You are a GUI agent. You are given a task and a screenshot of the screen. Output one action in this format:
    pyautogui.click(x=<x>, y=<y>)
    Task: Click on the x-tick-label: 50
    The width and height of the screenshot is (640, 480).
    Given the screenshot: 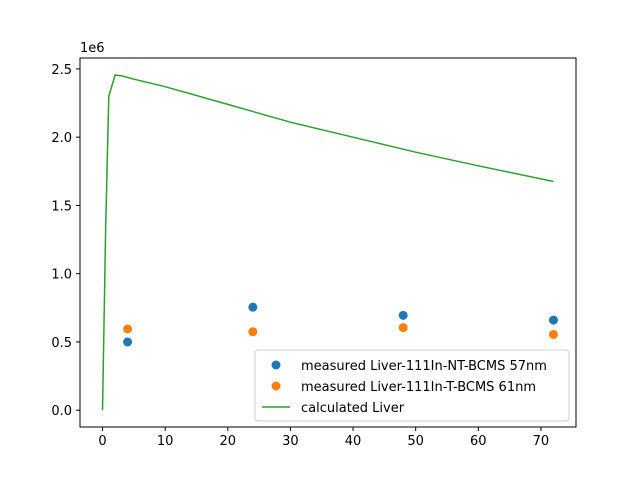 What is the action you would take?
    pyautogui.click(x=415, y=441)
    